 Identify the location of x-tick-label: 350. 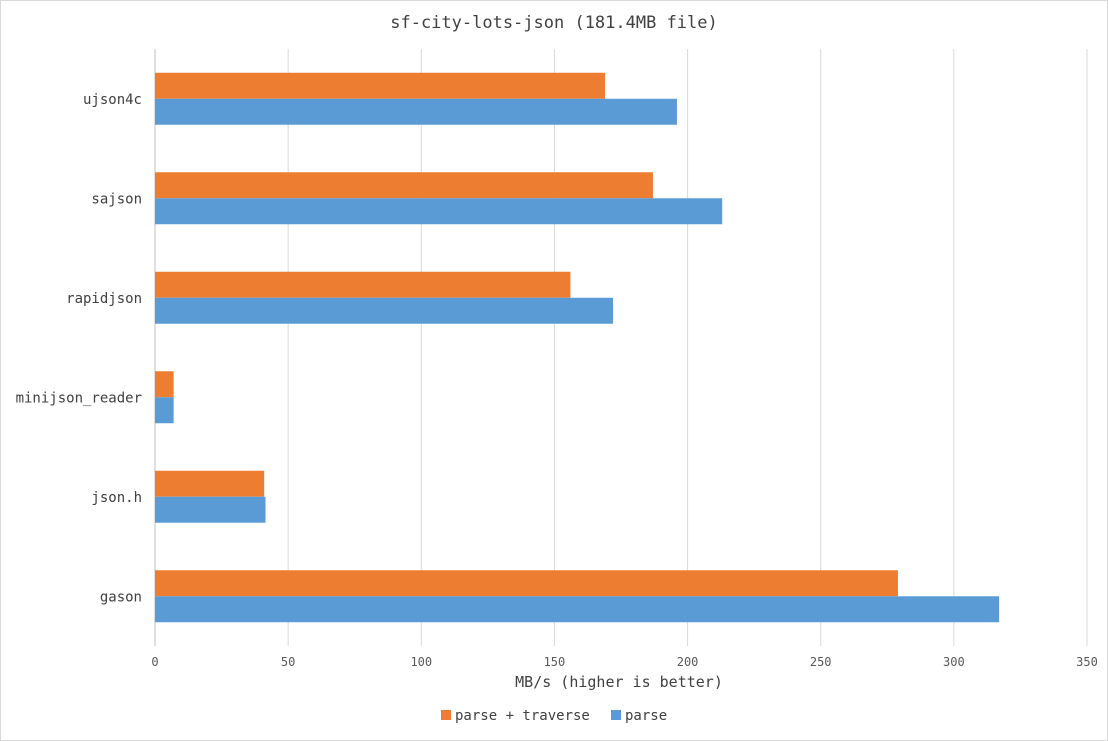
(1087, 662).